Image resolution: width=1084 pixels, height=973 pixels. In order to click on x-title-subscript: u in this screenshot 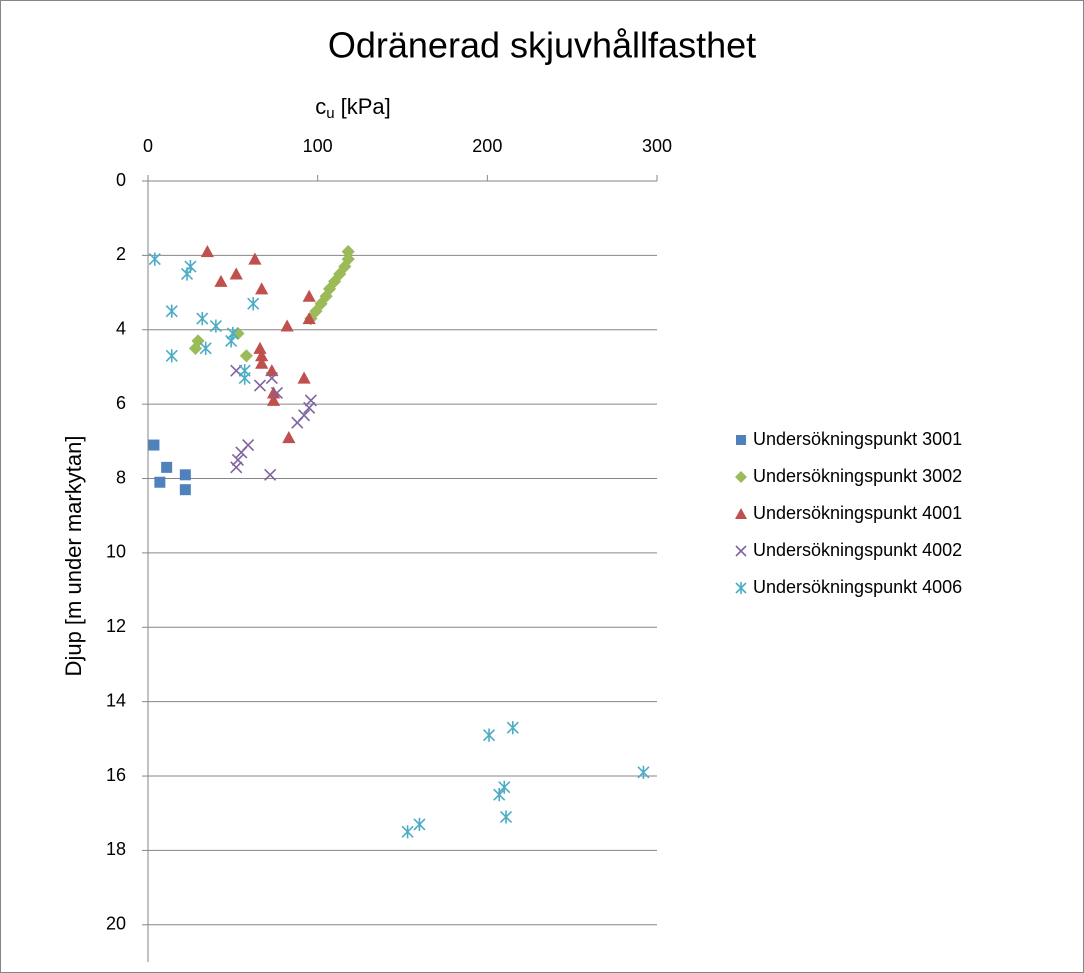, I will do `click(330, 113)`.